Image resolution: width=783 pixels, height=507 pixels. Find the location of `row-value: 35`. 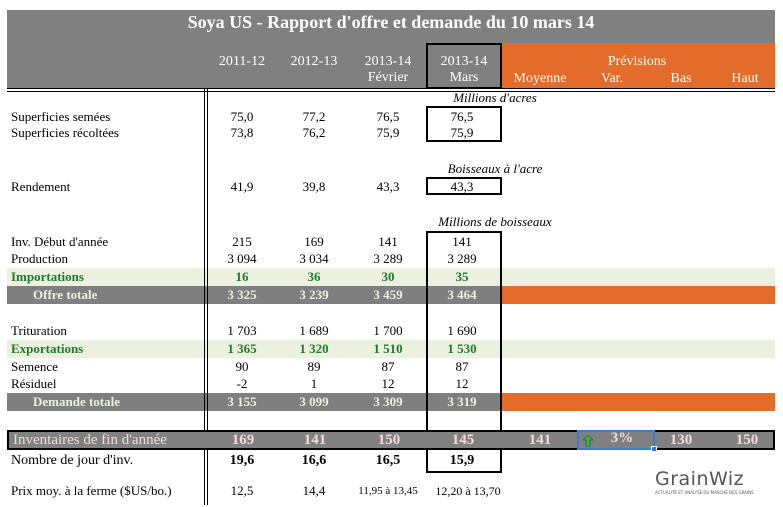

row-value: 35 is located at coordinates (462, 276).